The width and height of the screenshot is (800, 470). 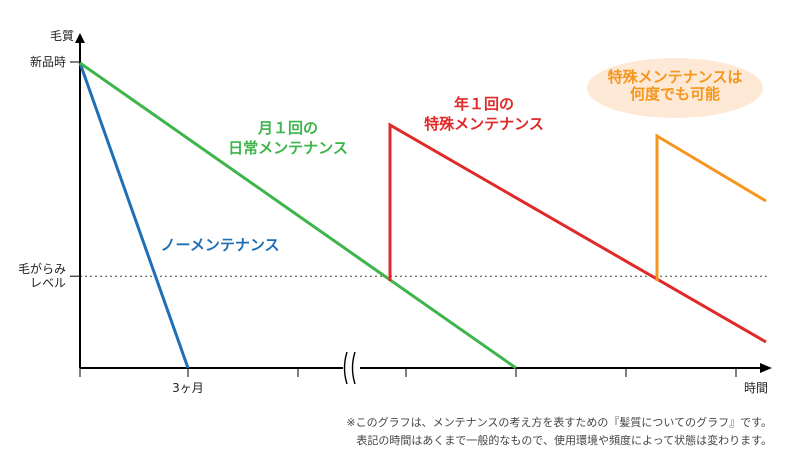 I want to click on series-label-bubble, so click(x=675, y=88).